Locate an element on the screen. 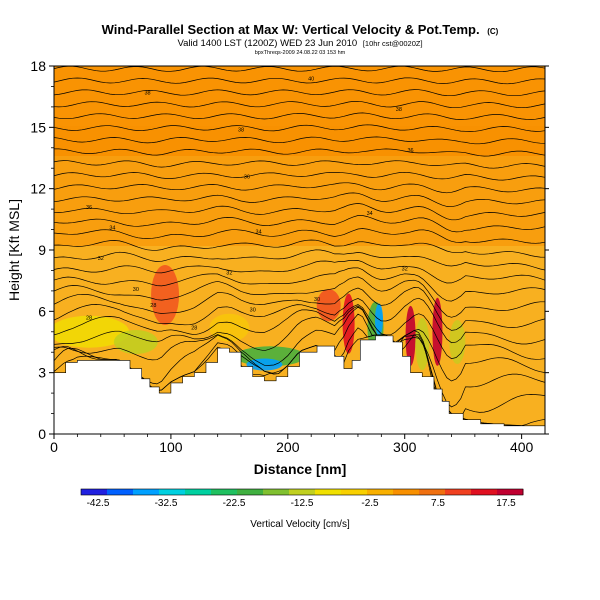 Image resolution: width=600 pixels, height=600 pixels. y-tick-label: 6 is located at coordinates (42, 311).